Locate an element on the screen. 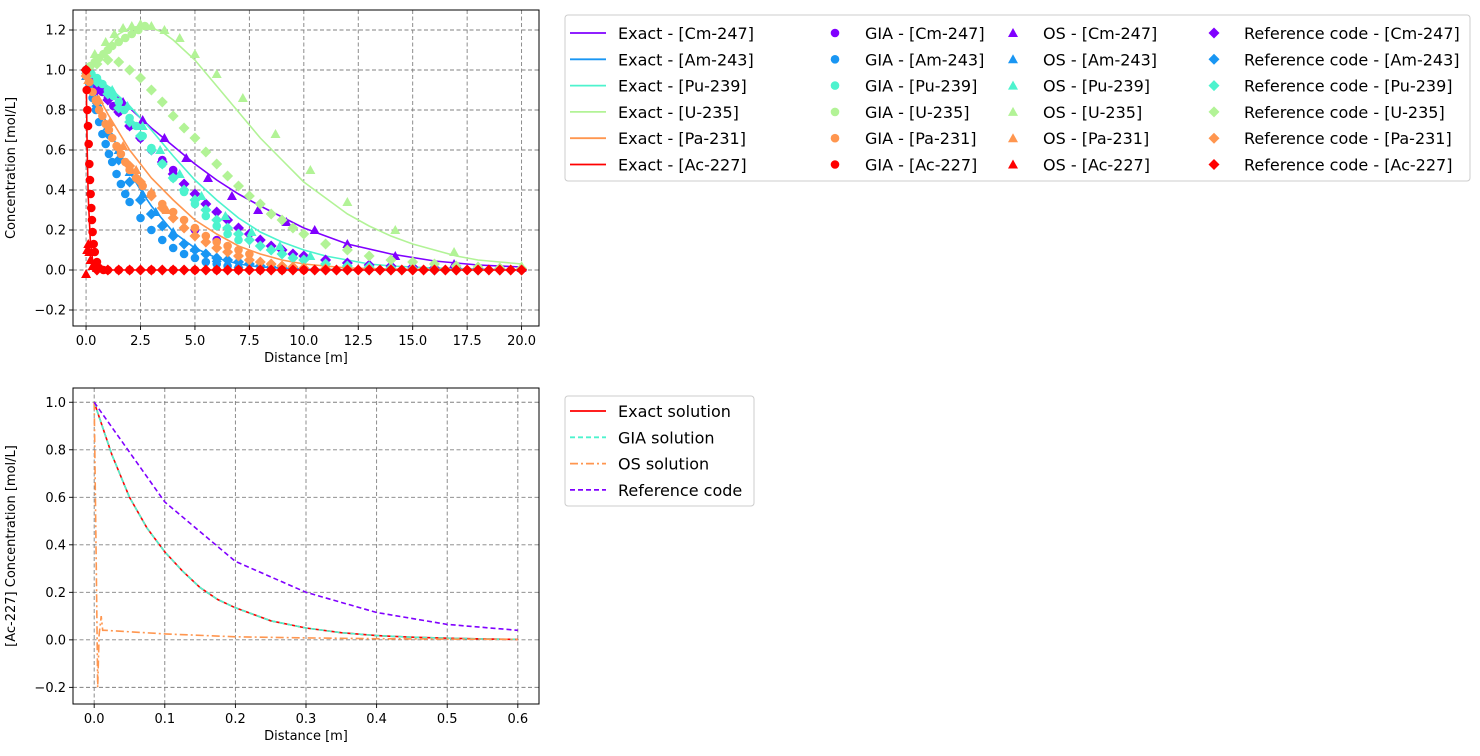 This screenshot has width=1480, height=756. legend-label-exact-solution: Exact solution is located at coordinates (674, 411).